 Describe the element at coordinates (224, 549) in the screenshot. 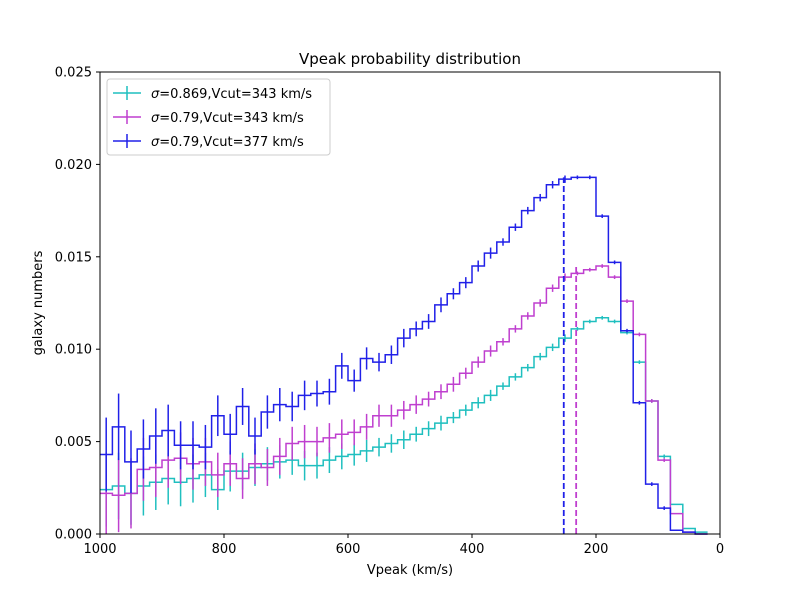

I see `x-tick-label: 800` at that location.